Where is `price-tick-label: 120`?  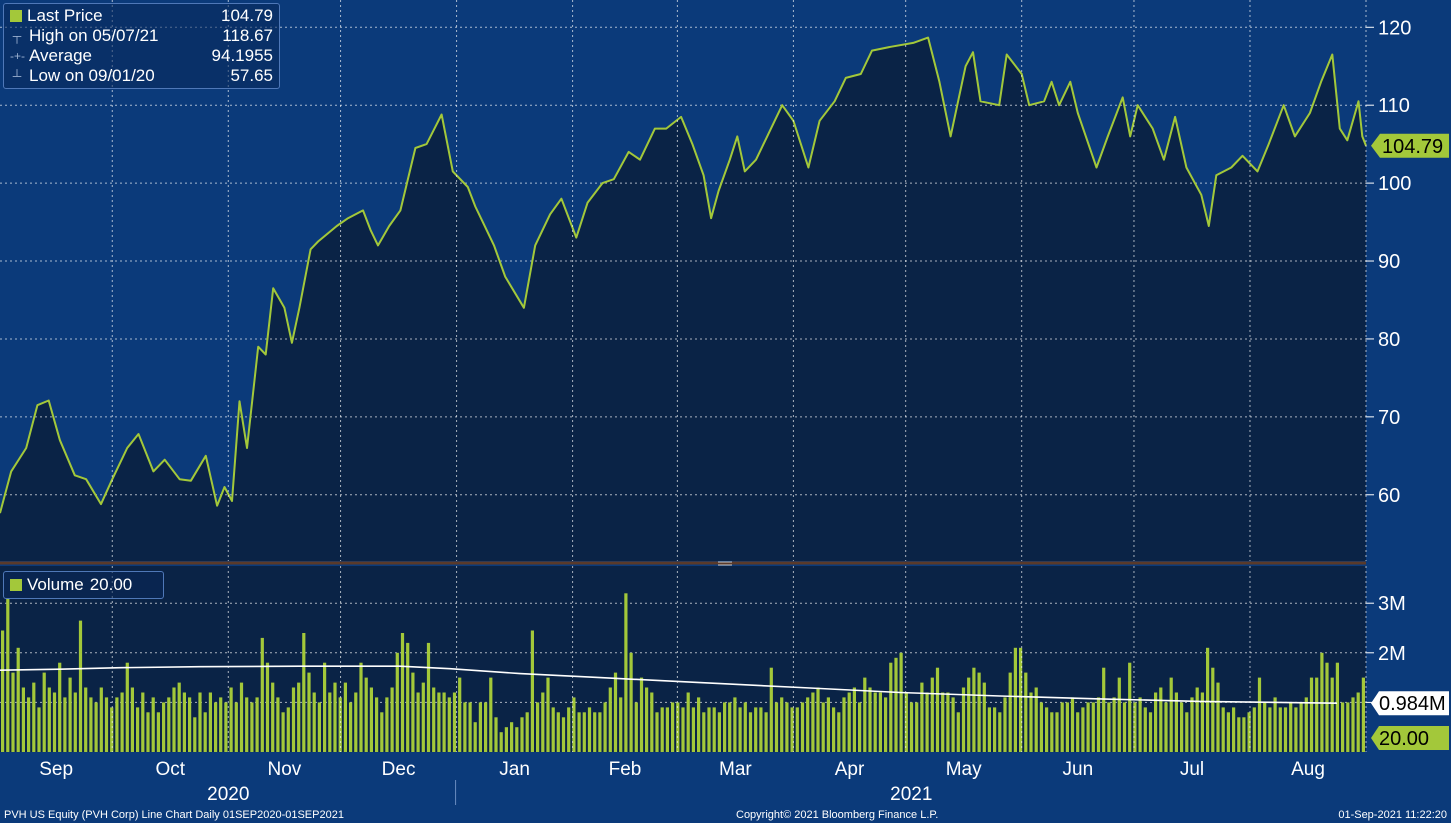 price-tick-label: 120 is located at coordinates (1394, 28).